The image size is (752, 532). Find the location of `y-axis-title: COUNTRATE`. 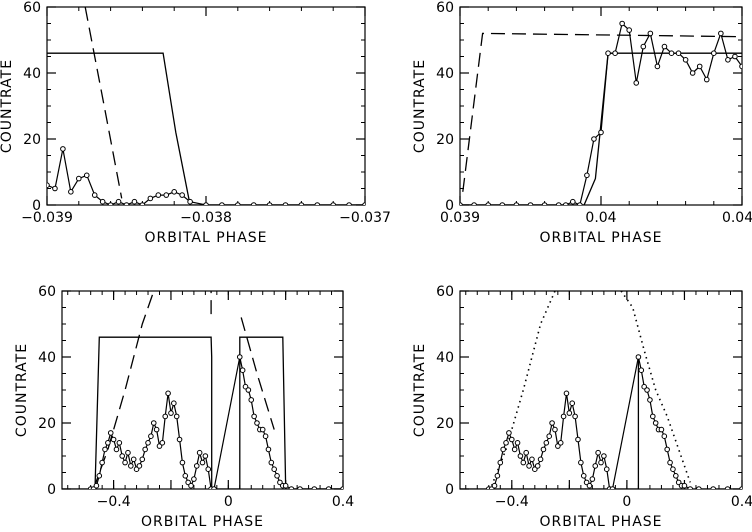

y-axis-title: COUNTRATE is located at coordinates (22, 390).